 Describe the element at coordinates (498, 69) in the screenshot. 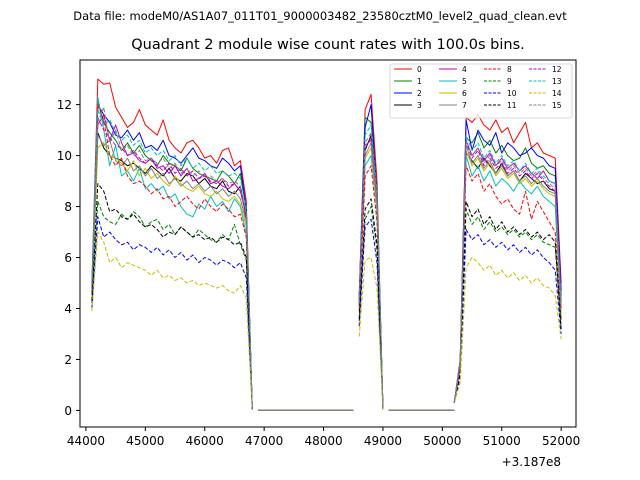

I see `legend-item-8: 8` at that location.